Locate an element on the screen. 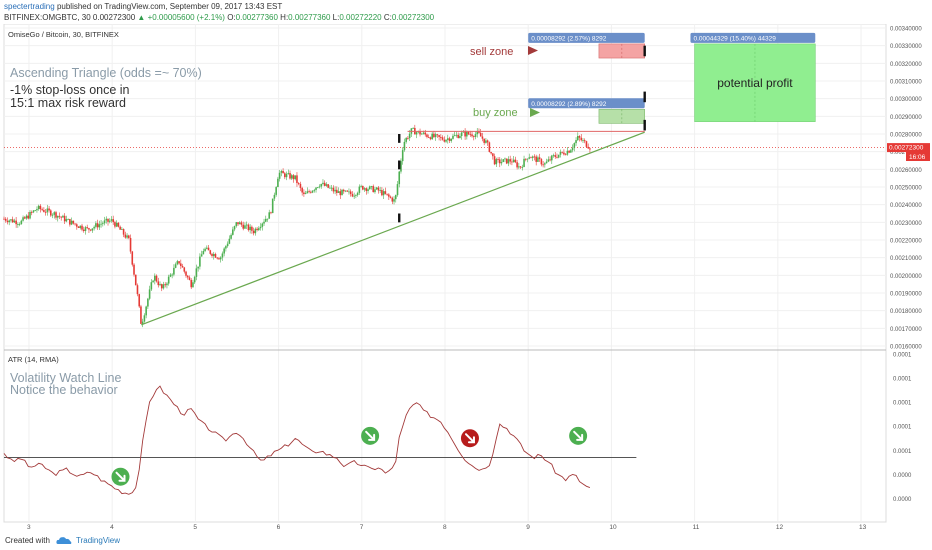  current-price-value: 0.00272300 is located at coordinates (906, 148).